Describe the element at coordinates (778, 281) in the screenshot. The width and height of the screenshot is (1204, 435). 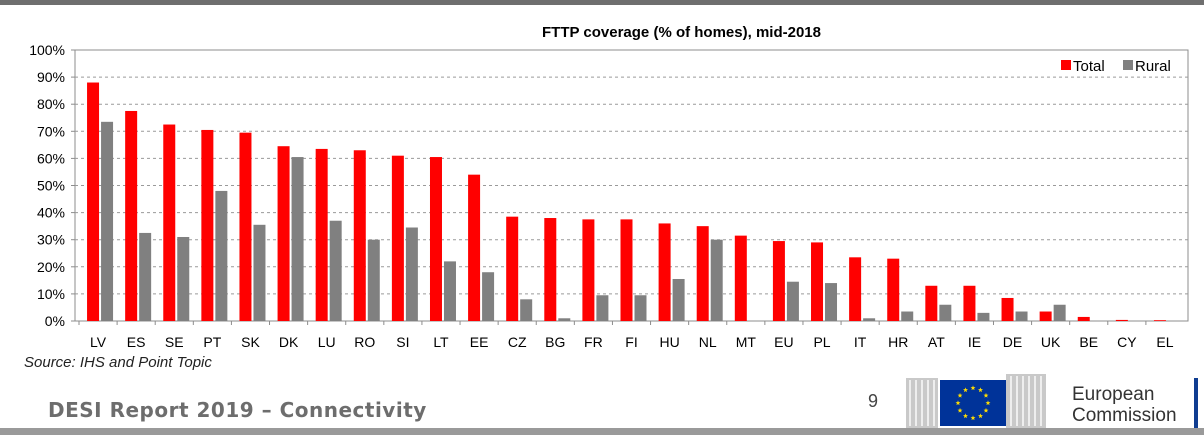
I see `bar-total-eu` at that location.